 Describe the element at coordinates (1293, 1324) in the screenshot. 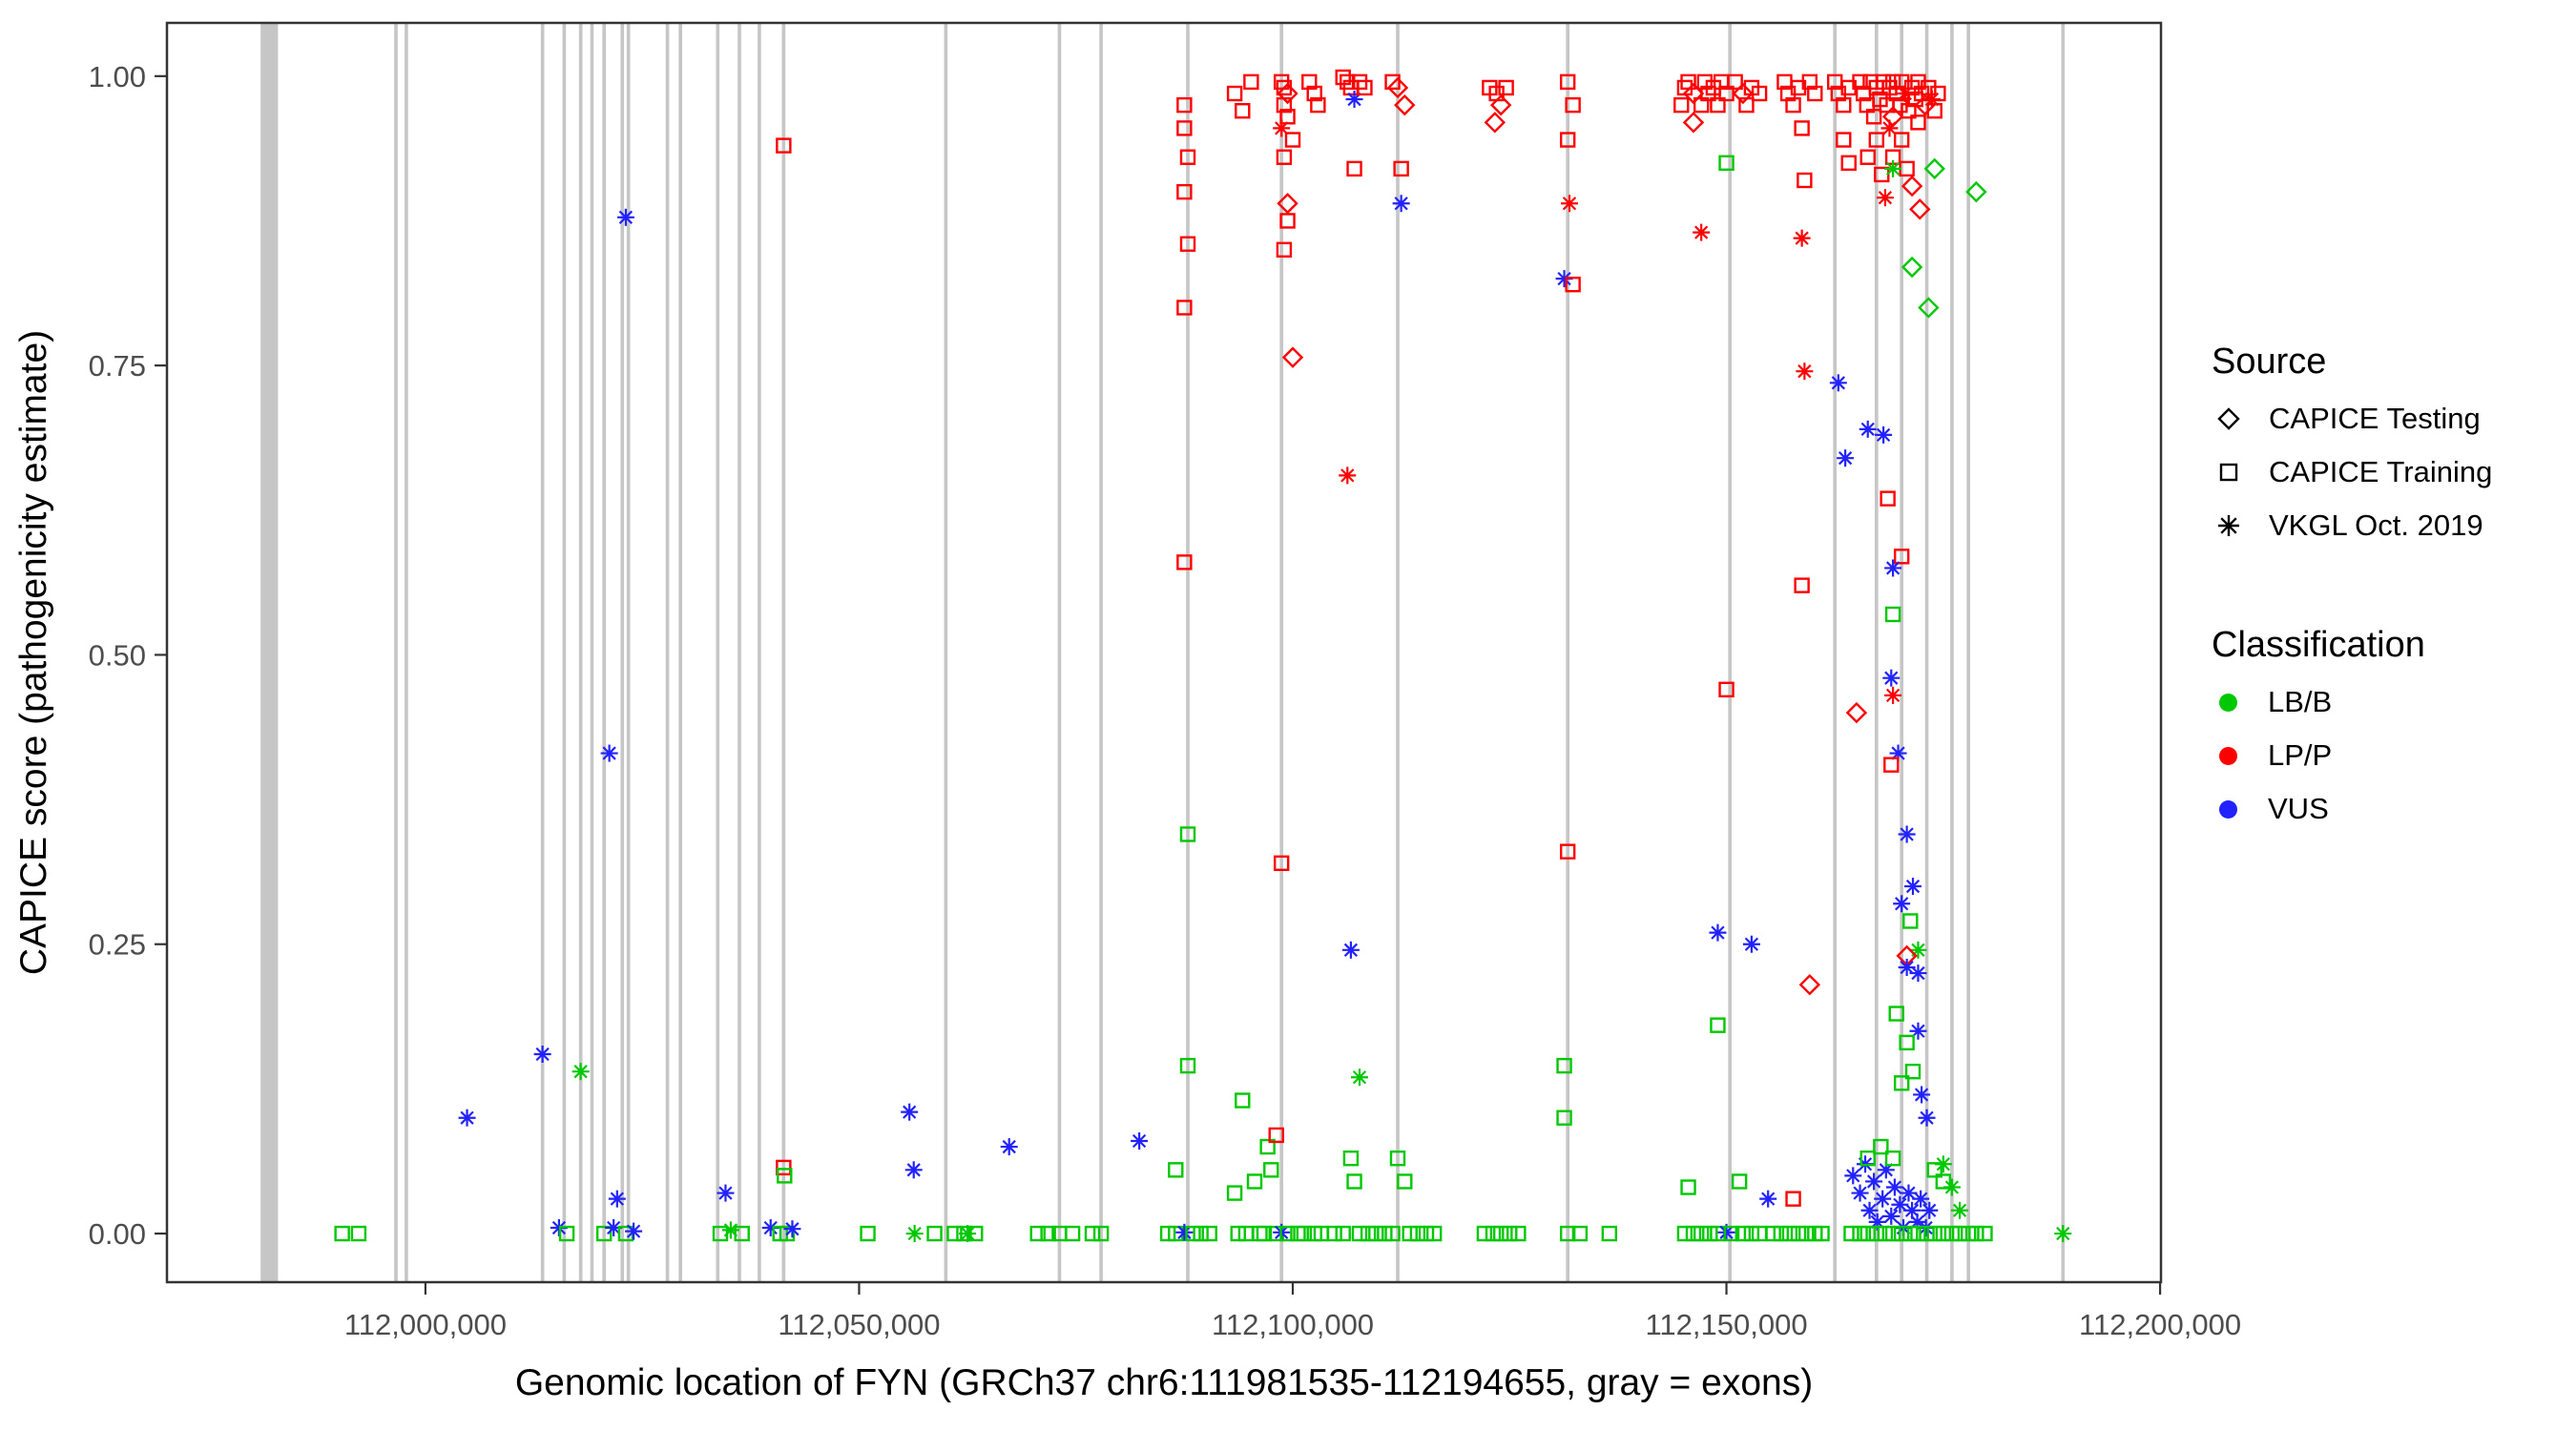

I see `x-tick-label: 112,100,000` at that location.